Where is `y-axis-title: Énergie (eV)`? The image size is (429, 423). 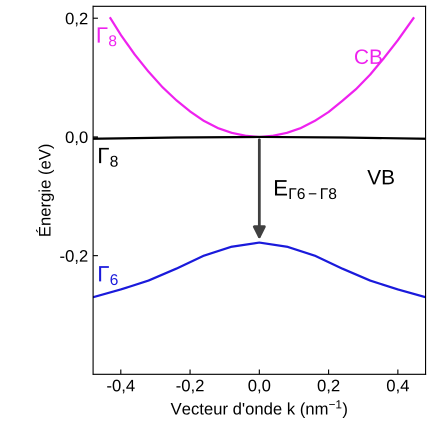 y-axis-title: Énergie (eV) is located at coordinates (45, 190).